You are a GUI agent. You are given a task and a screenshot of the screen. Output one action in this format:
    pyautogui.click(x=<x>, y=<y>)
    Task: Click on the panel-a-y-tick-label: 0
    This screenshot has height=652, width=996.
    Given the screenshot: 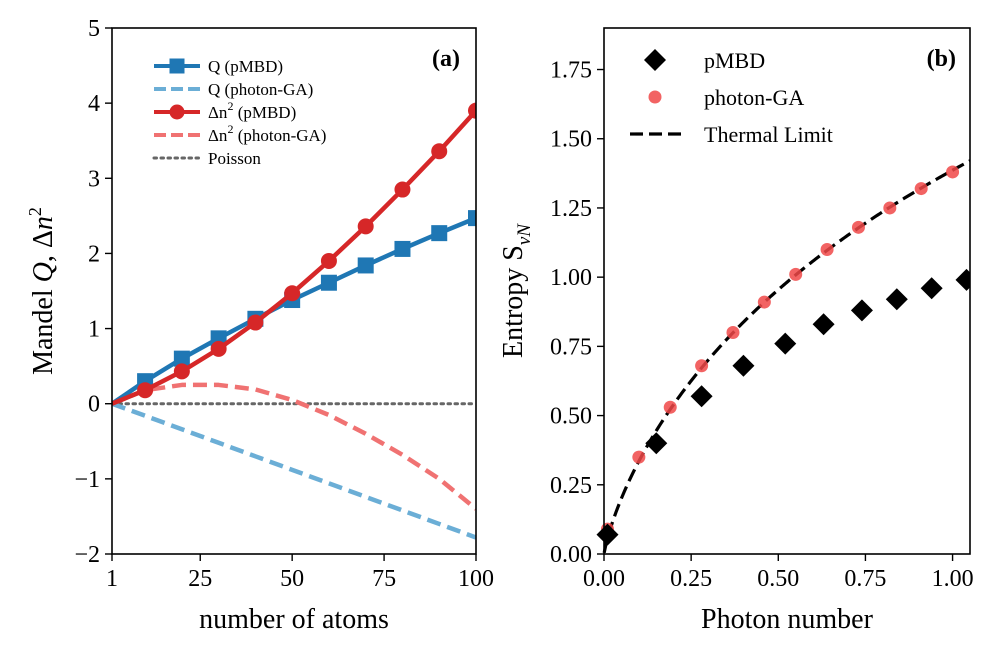 What is the action you would take?
    pyautogui.click(x=94, y=405)
    